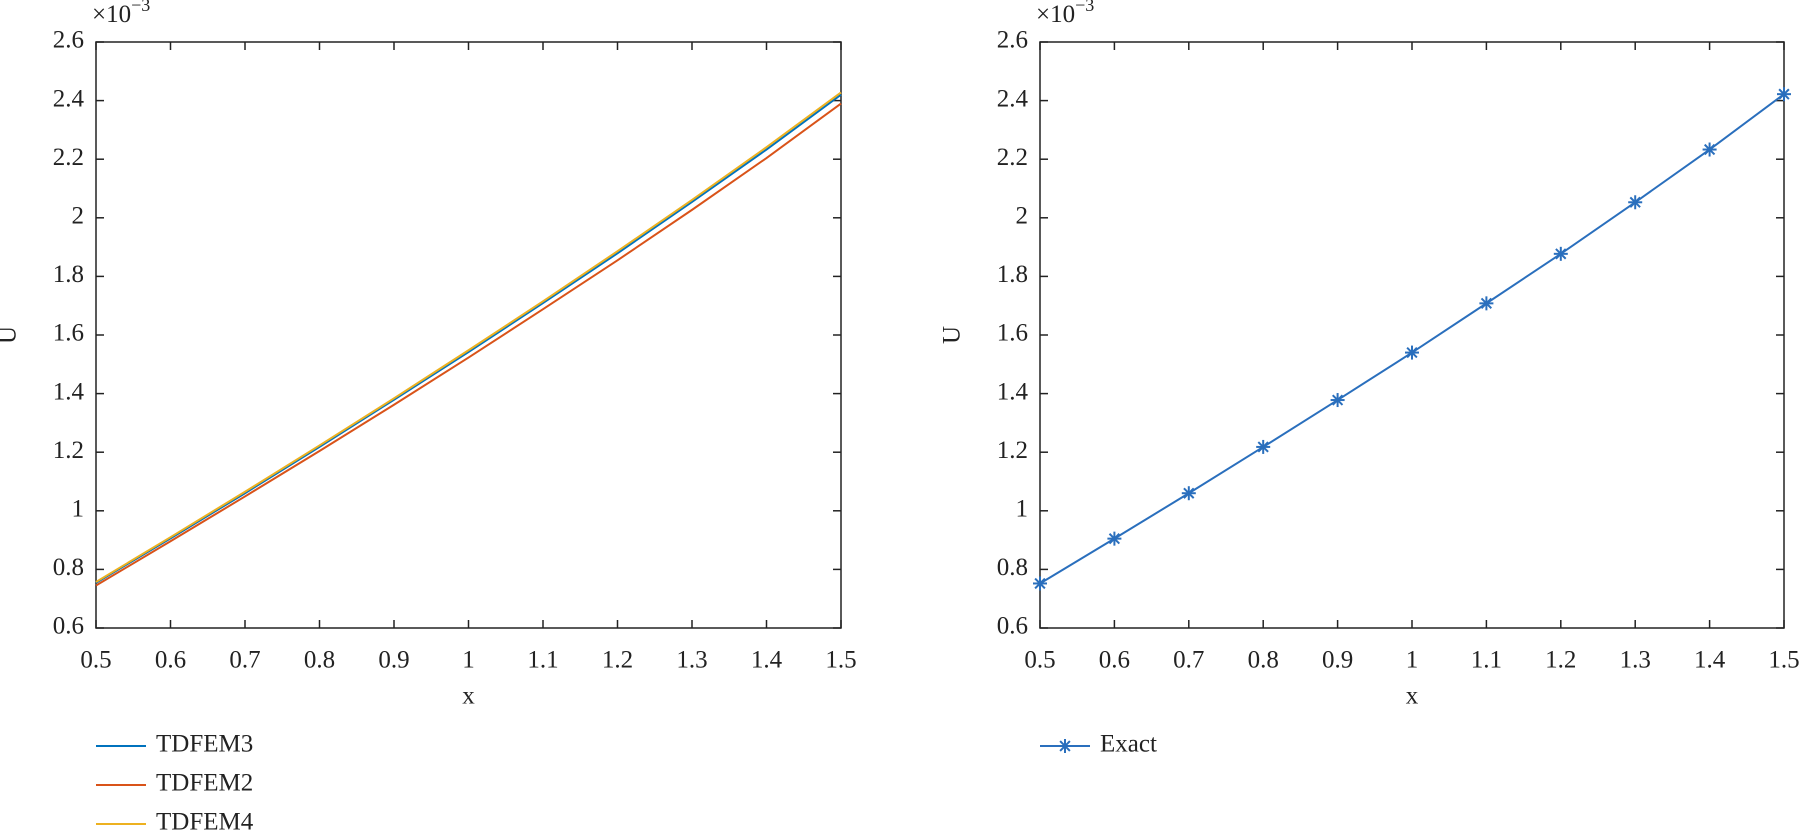 This screenshot has height=834, width=1800. I want to click on legend-label: TDFEM2, so click(204, 783).